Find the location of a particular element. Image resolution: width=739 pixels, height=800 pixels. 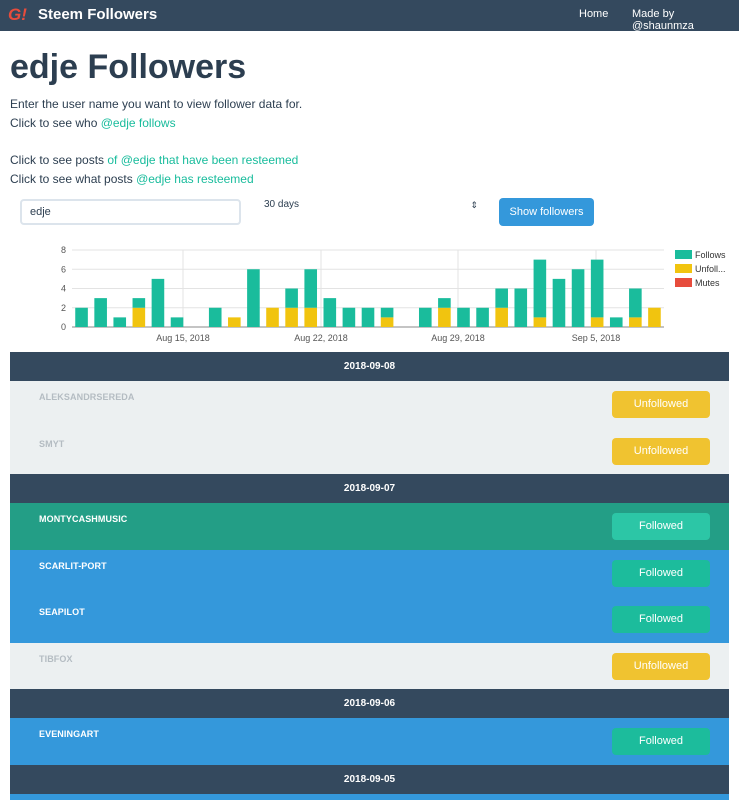

resteemed-prefix: Click to see posts is located at coordinates (59, 160).